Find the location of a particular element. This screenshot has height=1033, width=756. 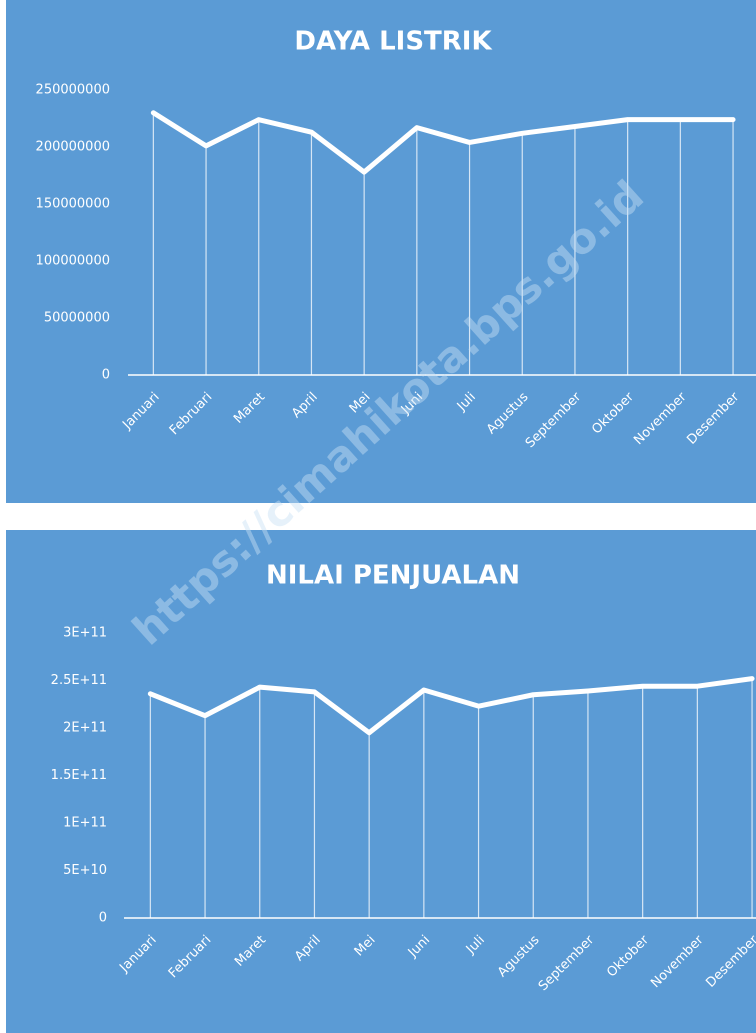

y-tick-label: 1.5E+11 is located at coordinates (79, 775).